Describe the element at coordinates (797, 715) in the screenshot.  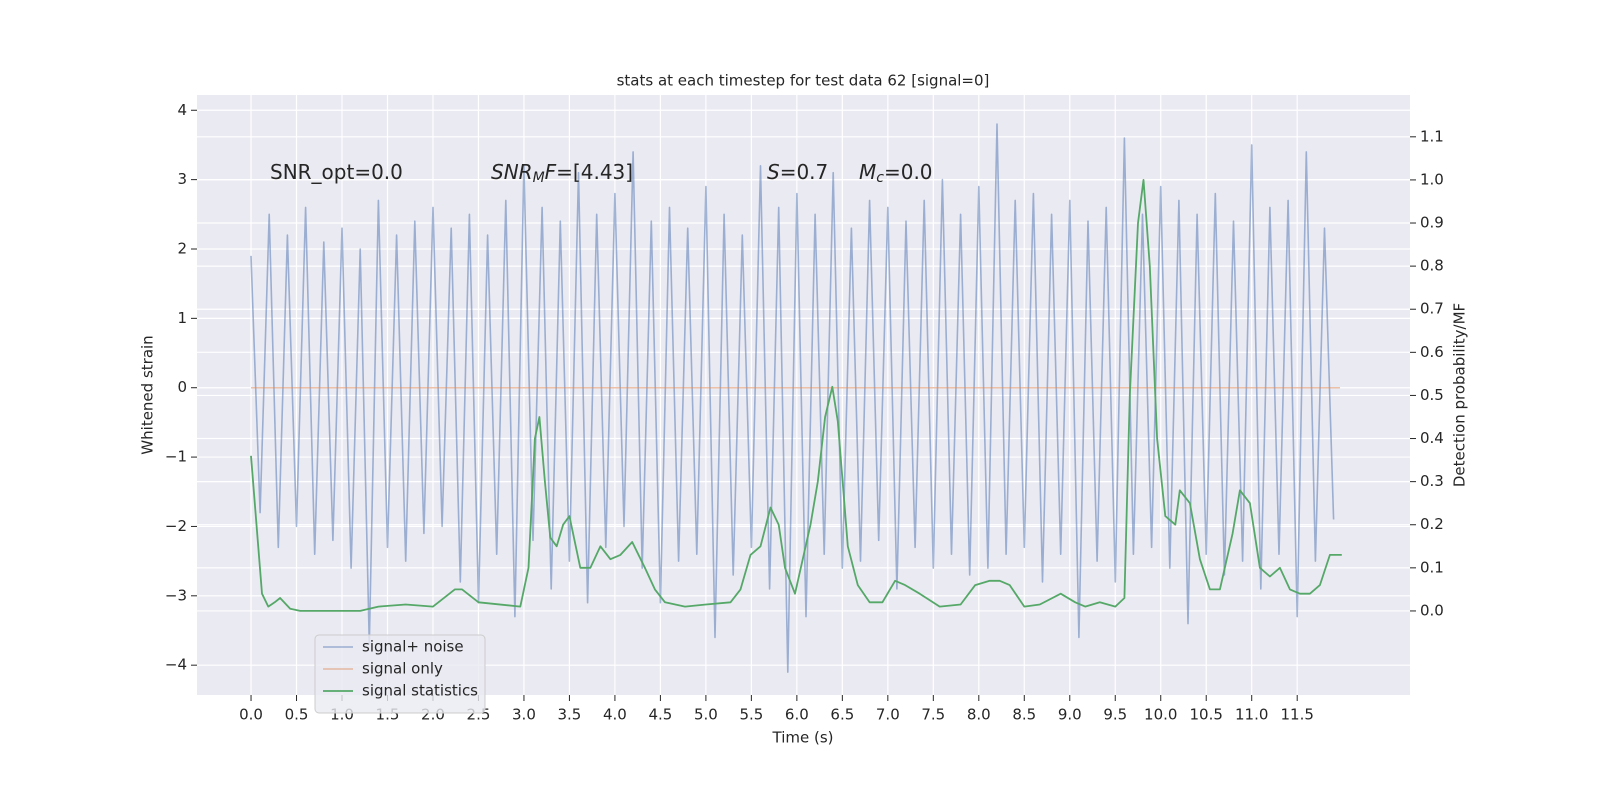
I see `x-tick-label: 6.0` at that location.